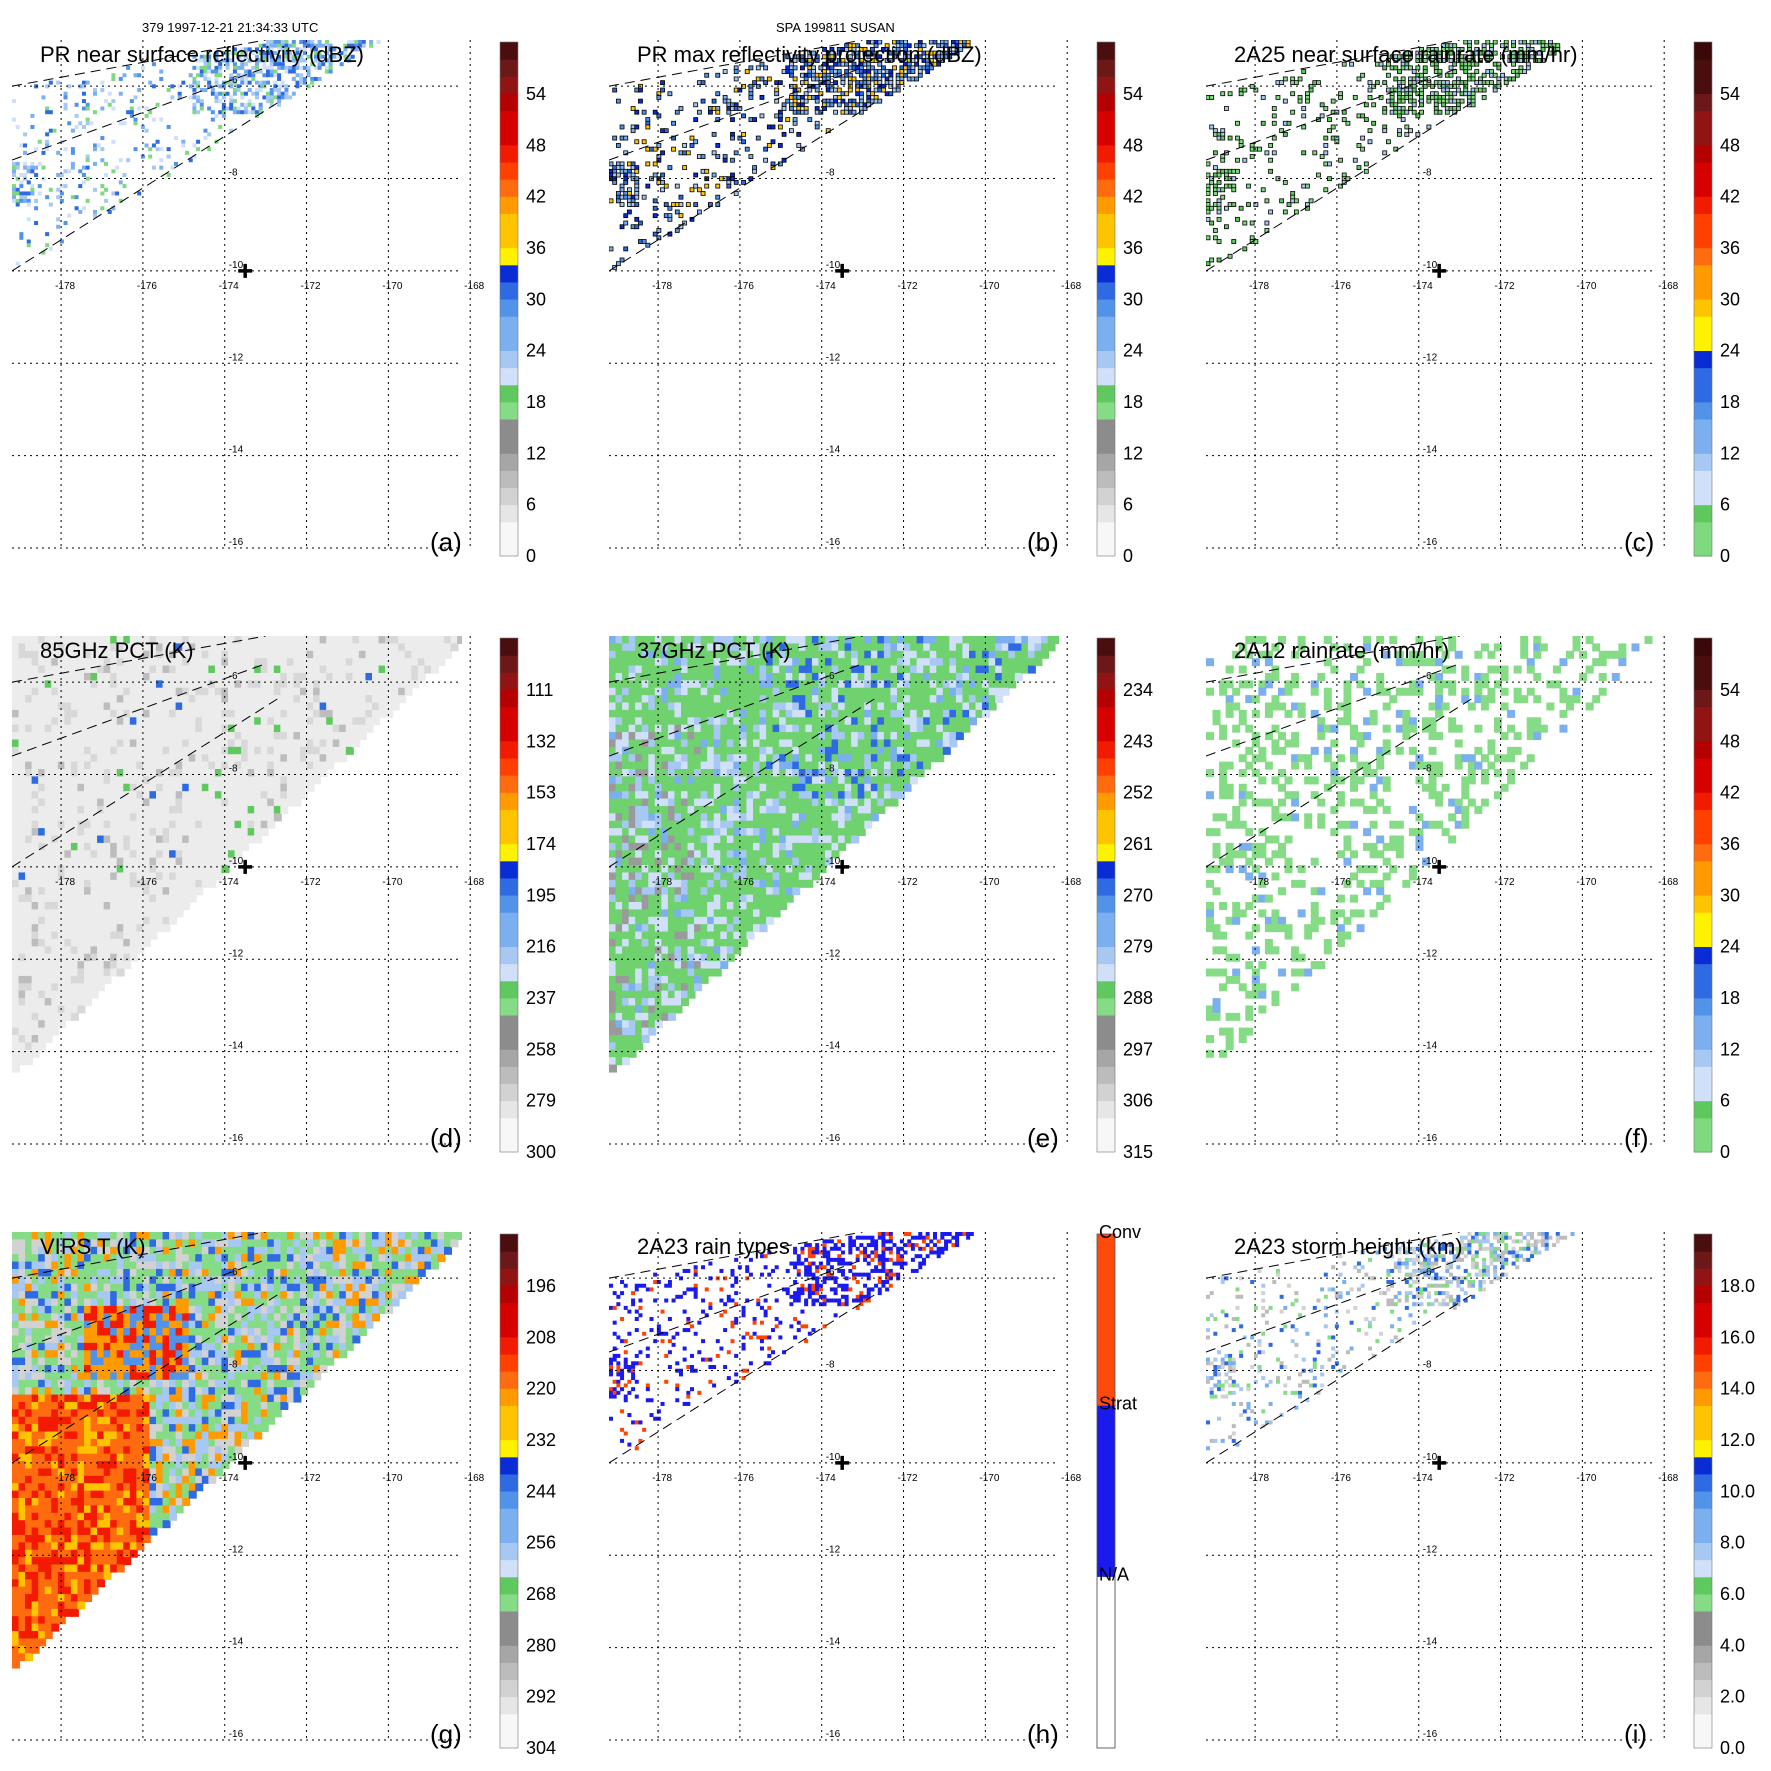 This screenshot has width=1771, height=1771. Describe the element at coordinates (1133, 299) in the screenshot. I see `colorbar-tick-label: 30` at that location.